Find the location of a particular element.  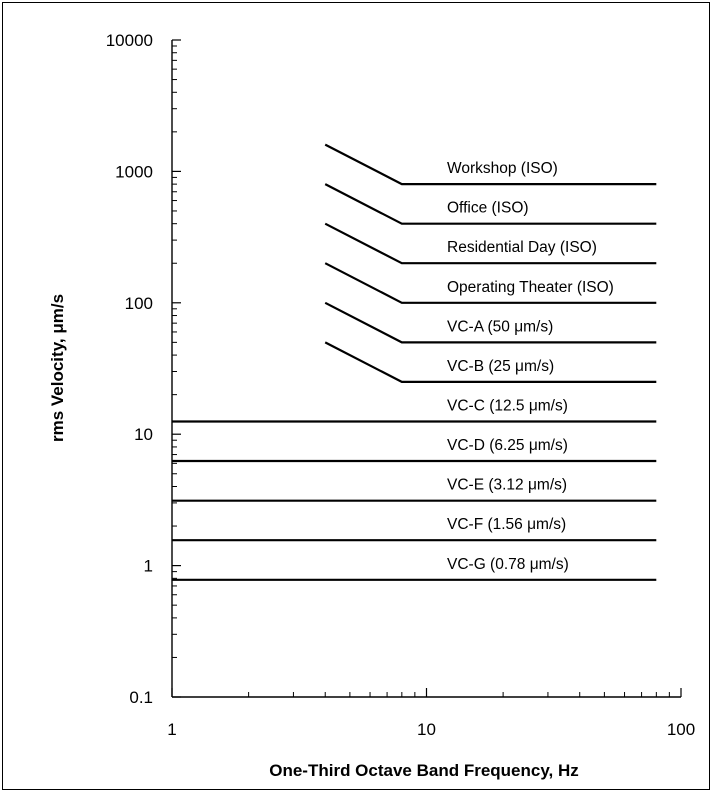

y-axis-title: rms Velocity, μm/s is located at coordinates (57, 368).